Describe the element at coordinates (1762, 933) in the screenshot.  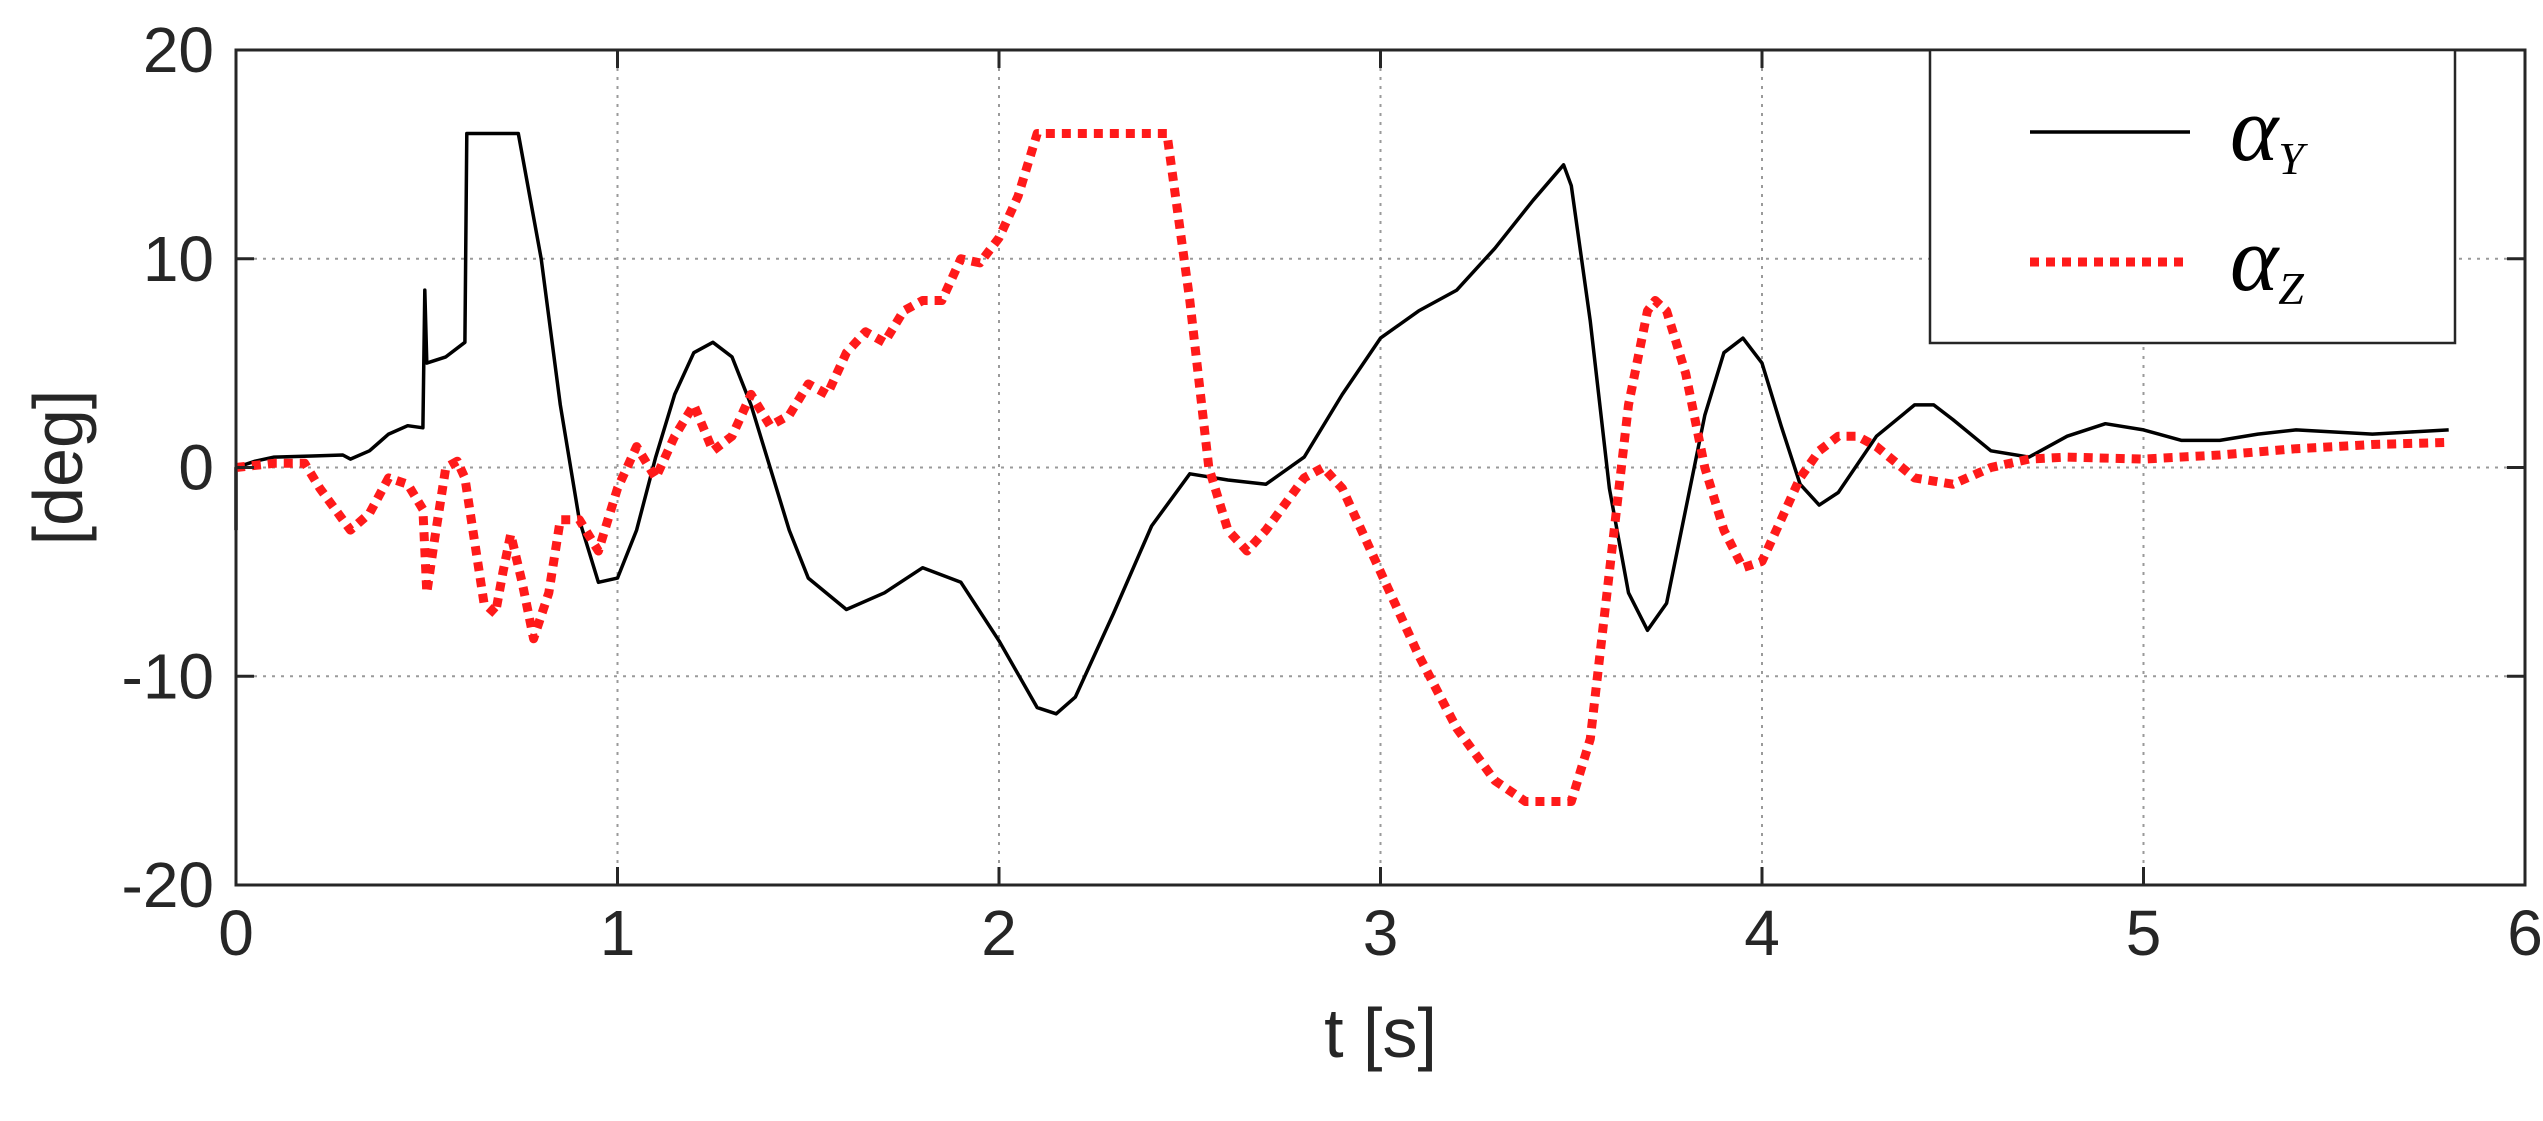
I see `x-tick-label: 4` at that location.